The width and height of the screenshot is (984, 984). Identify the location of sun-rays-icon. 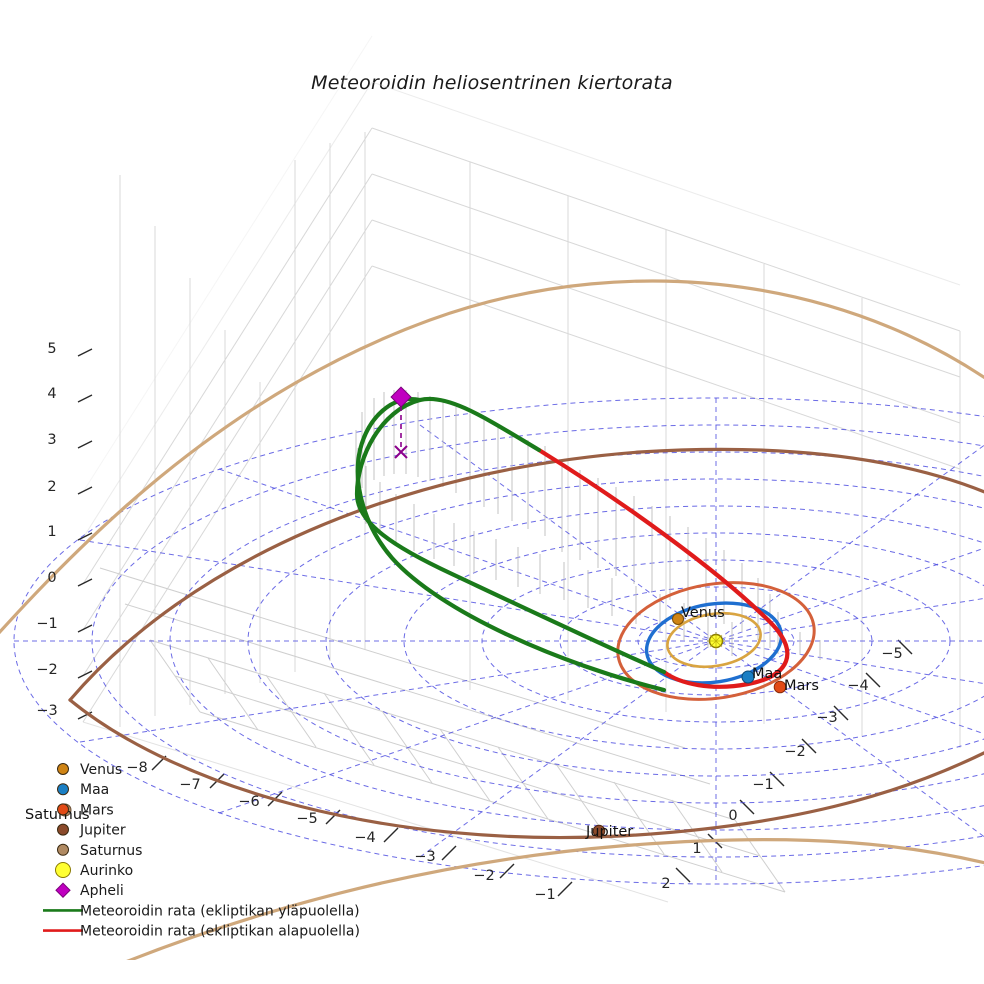
(716, 641).